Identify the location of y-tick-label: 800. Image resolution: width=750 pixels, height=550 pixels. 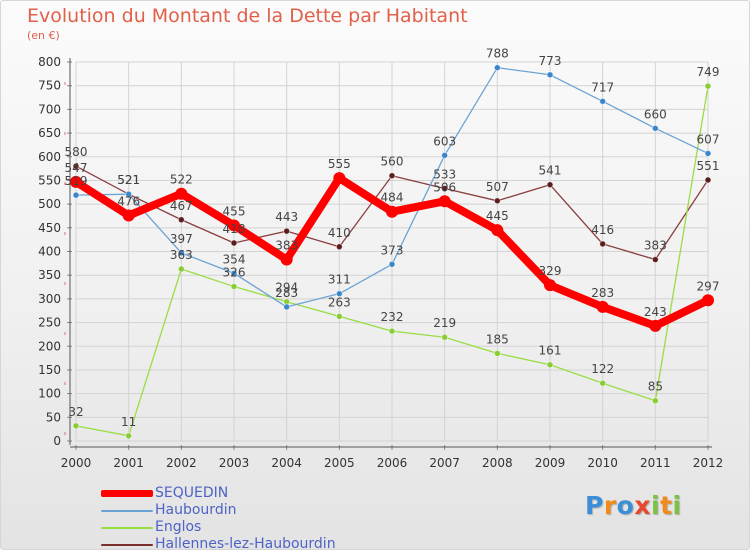
(49, 62).